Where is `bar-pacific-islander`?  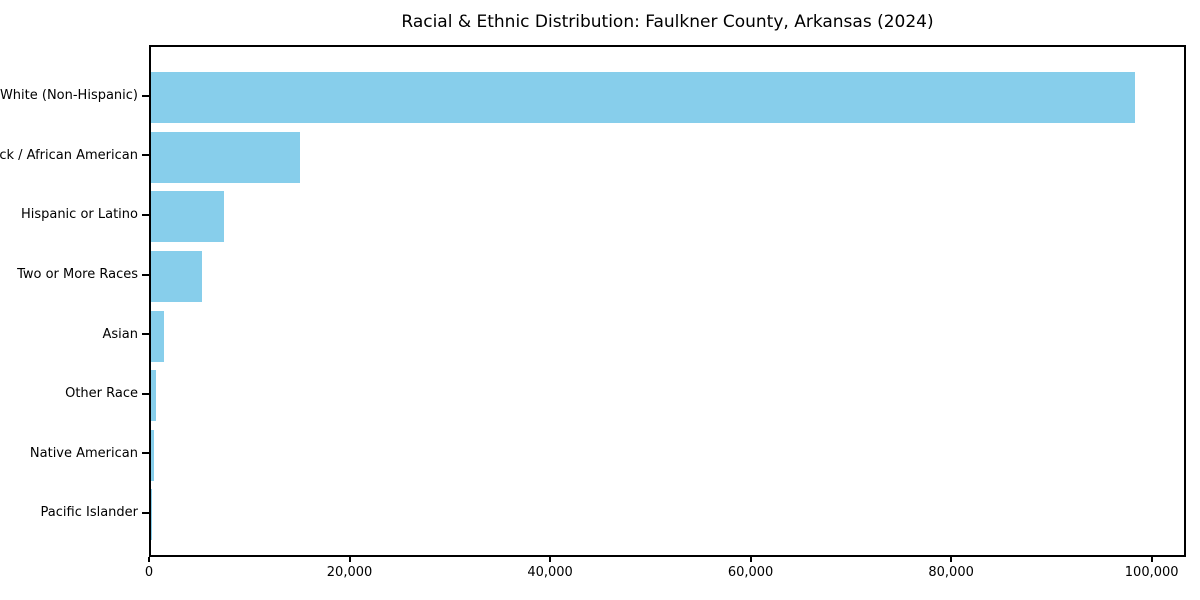
bar-pacific-islander is located at coordinates (151, 515).